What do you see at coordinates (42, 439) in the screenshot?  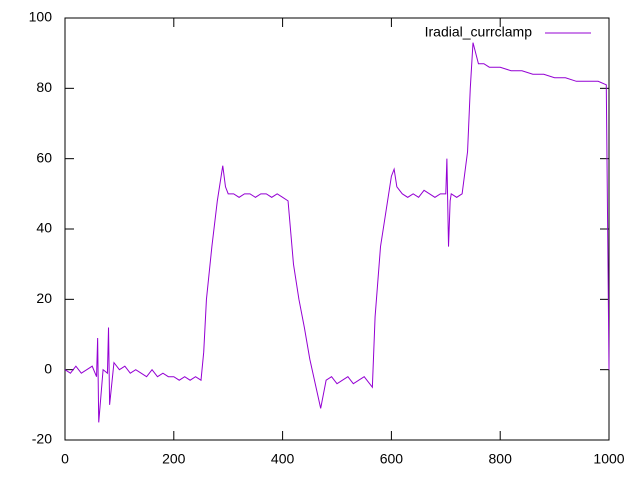 I see `y-tick-label: -20` at bounding box center [42, 439].